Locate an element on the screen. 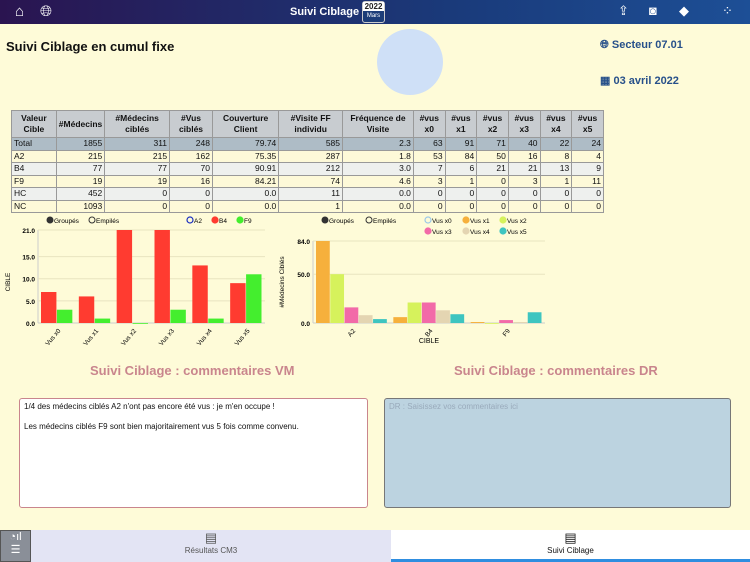  table-cell: 24 is located at coordinates (587, 144).